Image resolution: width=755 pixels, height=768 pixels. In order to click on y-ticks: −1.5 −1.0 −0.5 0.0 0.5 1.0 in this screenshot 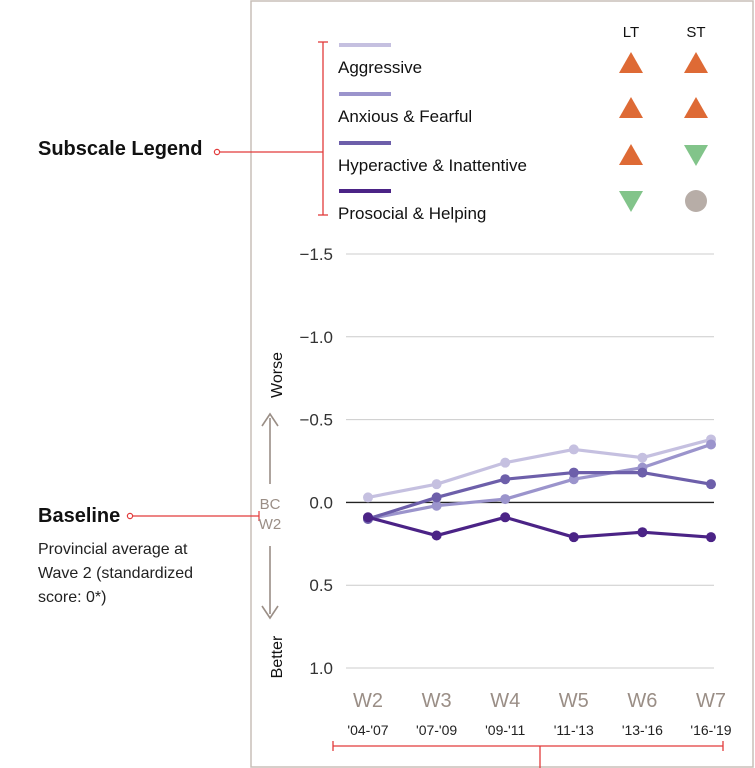, I will do `click(316, 461)`.